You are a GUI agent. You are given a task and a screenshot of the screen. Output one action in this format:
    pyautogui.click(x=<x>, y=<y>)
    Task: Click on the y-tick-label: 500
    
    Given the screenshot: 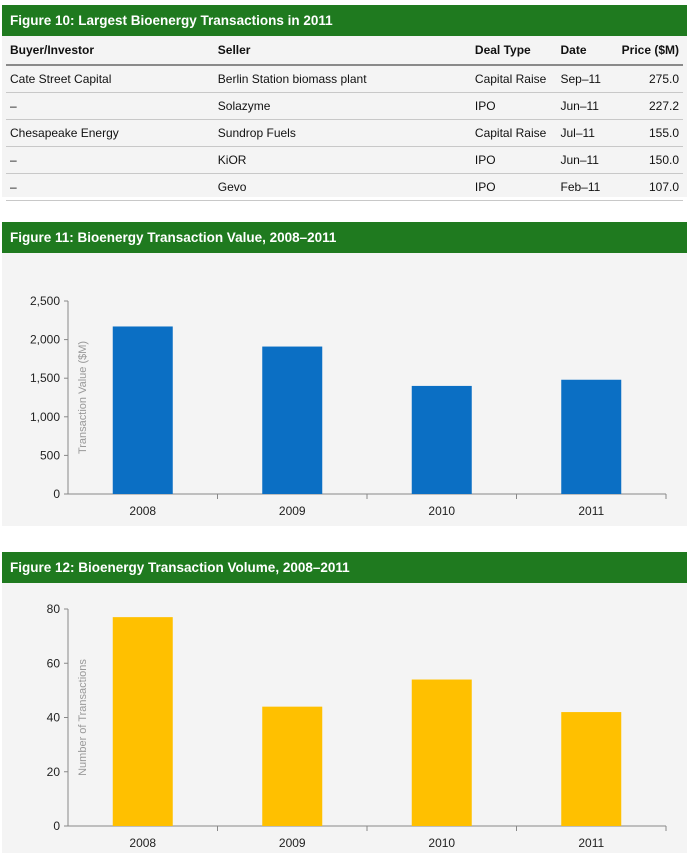 What is the action you would take?
    pyautogui.click(x=50, y=455)
    